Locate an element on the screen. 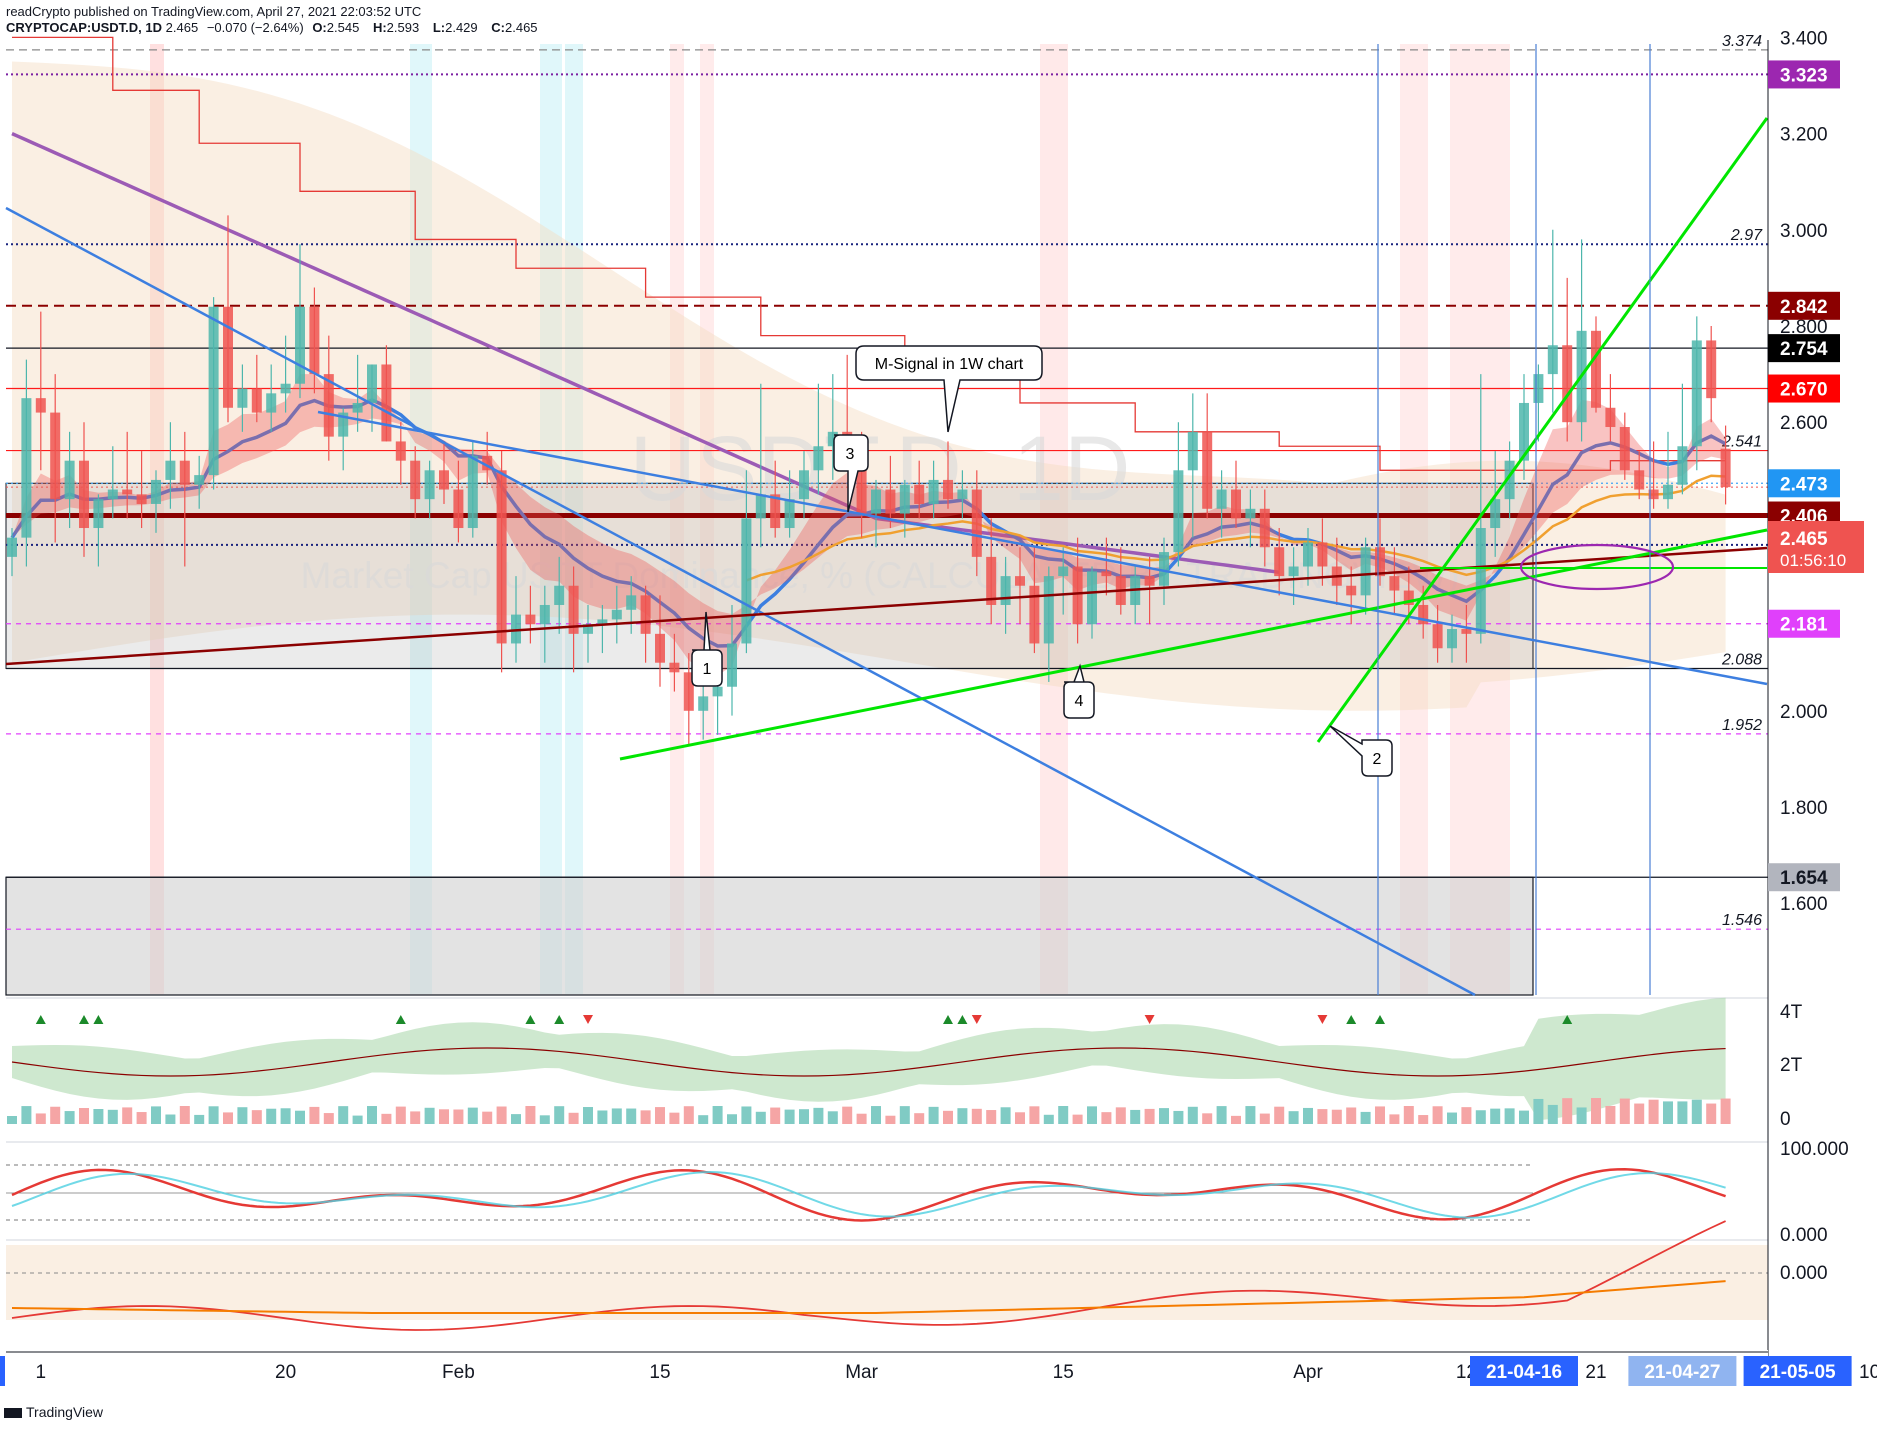 The height and width of the screenshot is (1432, 1877). level-label: 3.374 is located at coordinates (1742, 41).